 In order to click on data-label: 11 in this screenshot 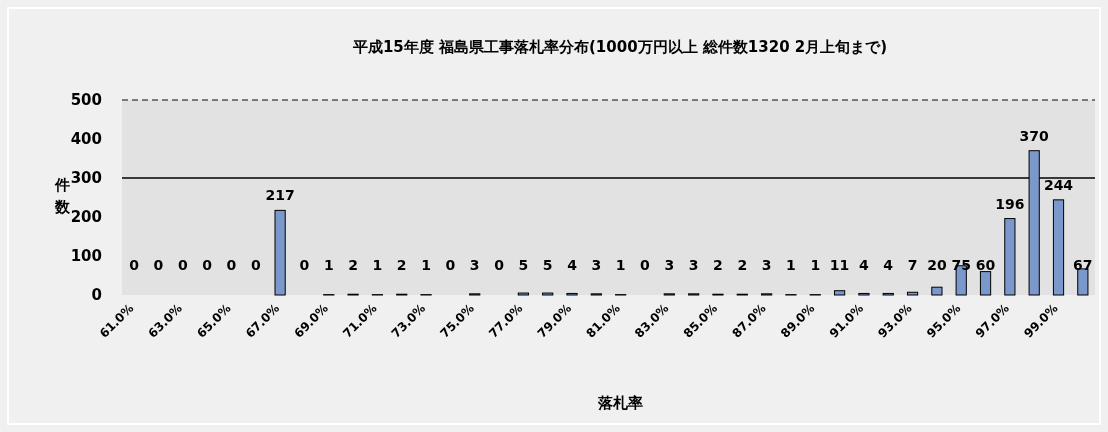, I will do `click(839, 265)`.